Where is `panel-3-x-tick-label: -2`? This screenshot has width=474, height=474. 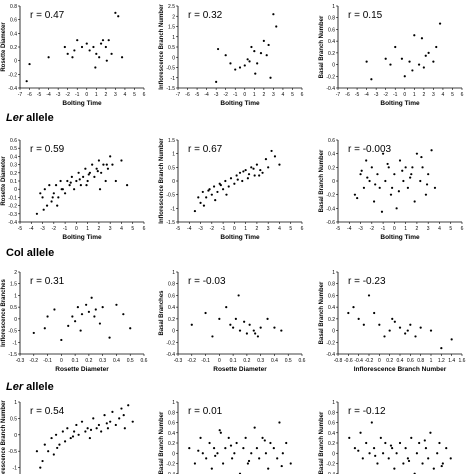
panel-3-x-tick-label: -2 is located at coordinates (385, 95).